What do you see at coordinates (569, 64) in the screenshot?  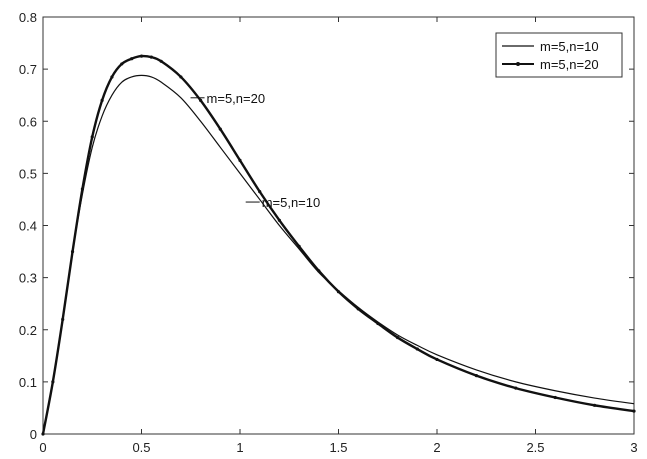 I see `legend-label: m=5,n=20` at bounding box center [569, 64].